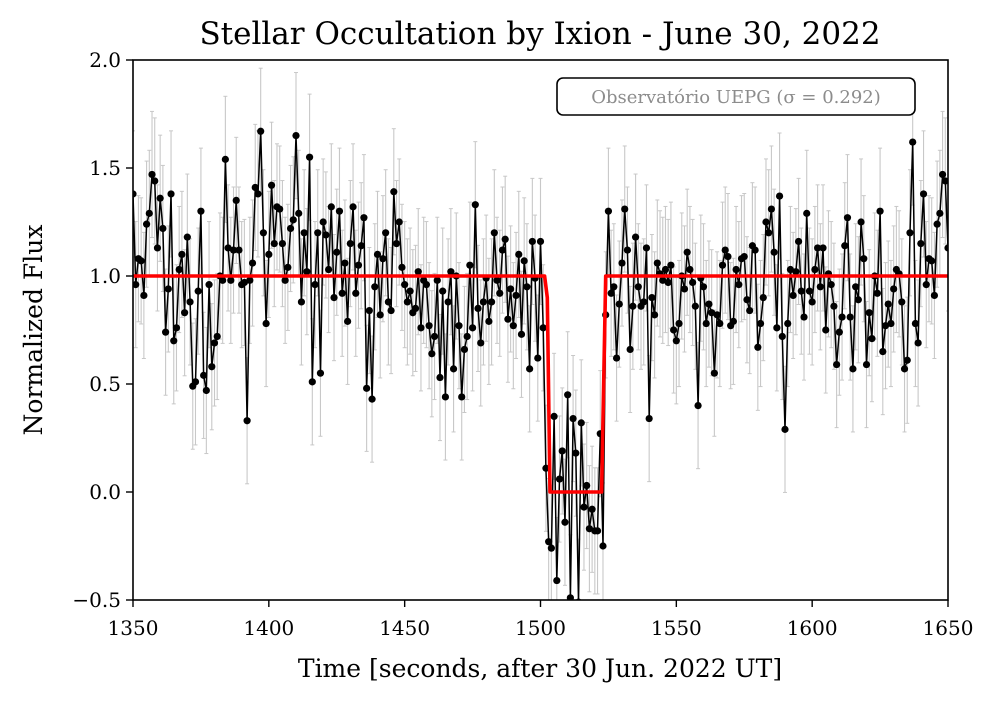 The height and width of the screenshot is (704, 995). What do you see at coordinates (133, 628) in the screenshot?
I see `x-tick-label: 1350` at bounding box center [133, 628].